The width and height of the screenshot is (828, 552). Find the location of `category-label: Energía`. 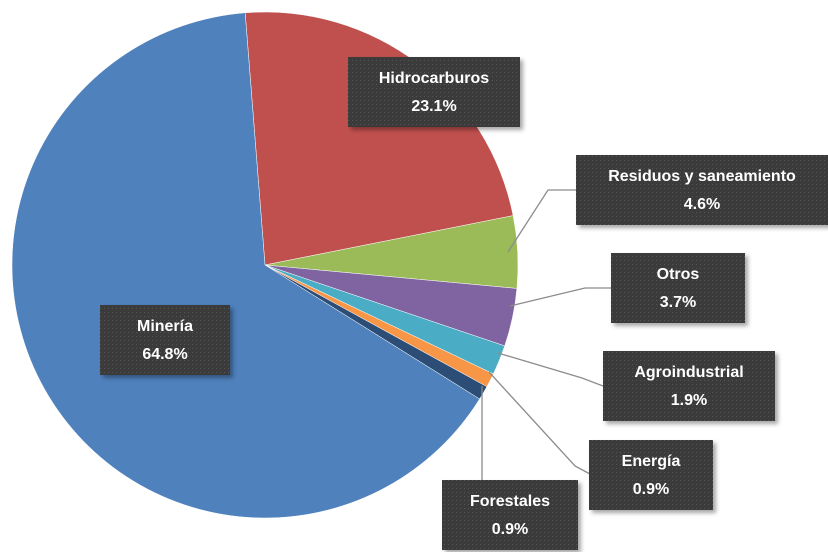

category-label: Energía is located at coordinates (651, 461).